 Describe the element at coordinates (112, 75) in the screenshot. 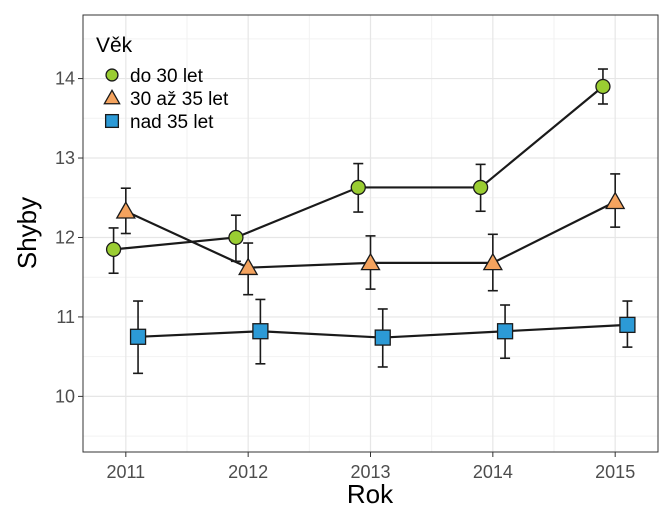

I see `legend-key-circle` at that location.